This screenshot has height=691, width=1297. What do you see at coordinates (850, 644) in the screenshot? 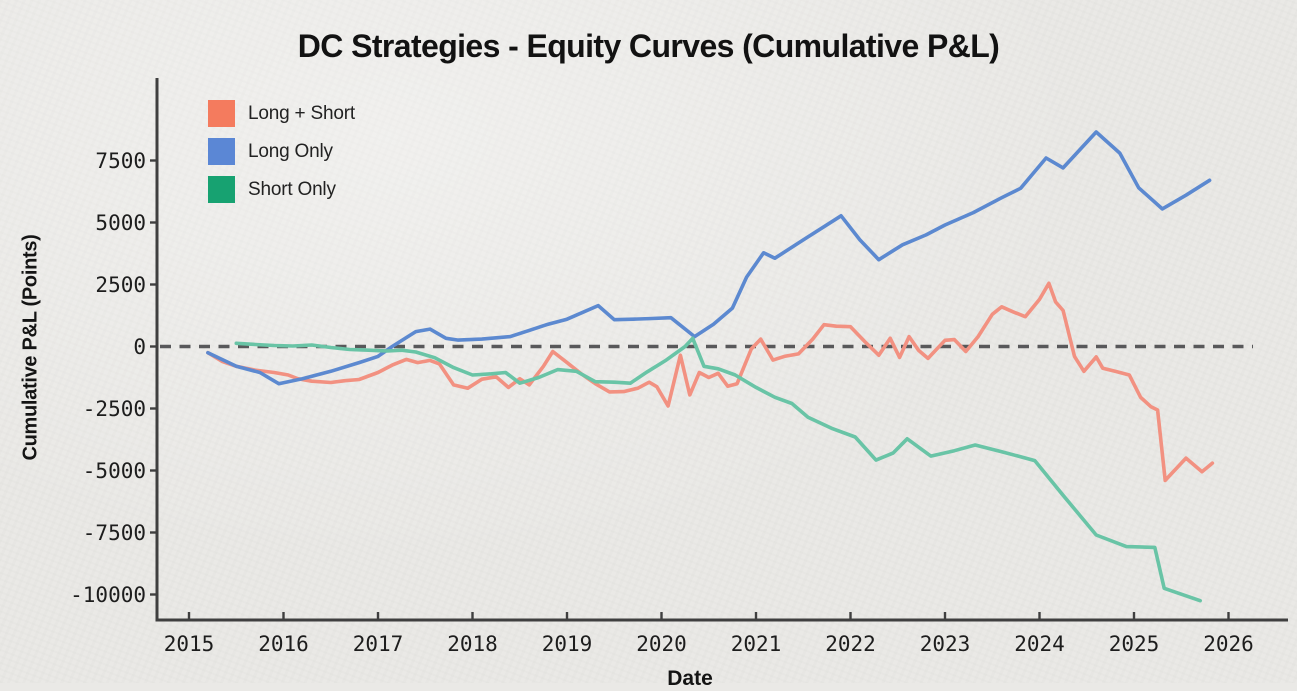
I see `x-tick-label: 2022` at bounding box center [850, 644].